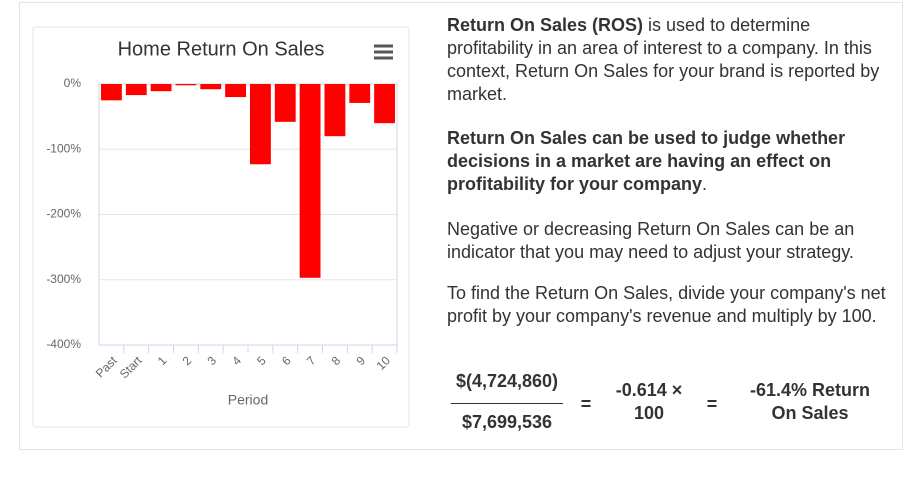 Image resolution: width=919 pixels, height=483 pixels. I want to click on y-tick-label: -100%, so click(63, 148).